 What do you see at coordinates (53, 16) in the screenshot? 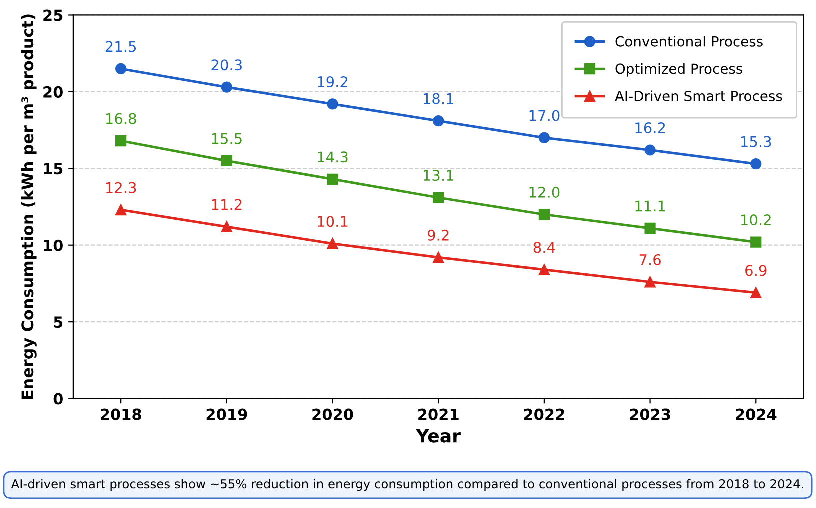
I see `y-tick-label: 25` at bounding box center [53, 16].